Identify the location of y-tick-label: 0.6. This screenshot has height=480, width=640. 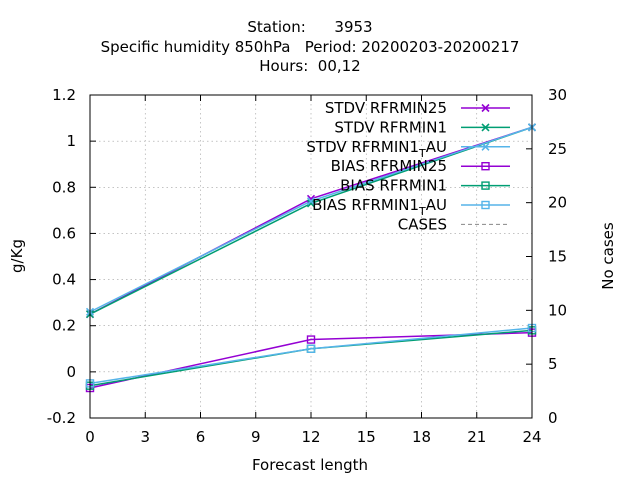
(64, 233).